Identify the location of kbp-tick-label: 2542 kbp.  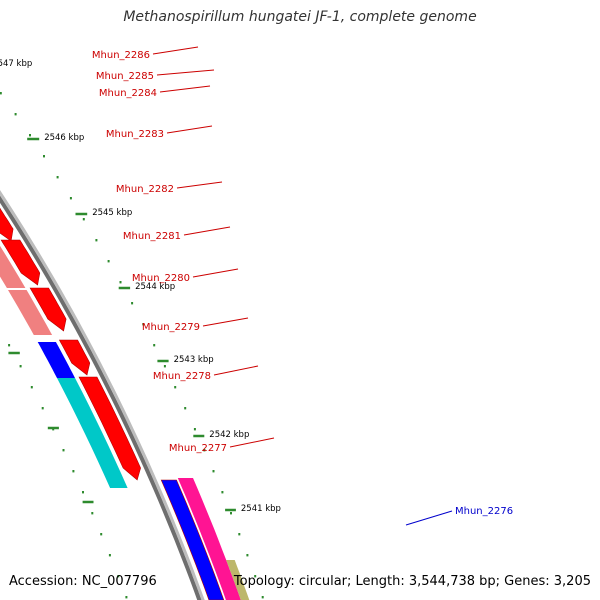
(229, 435).